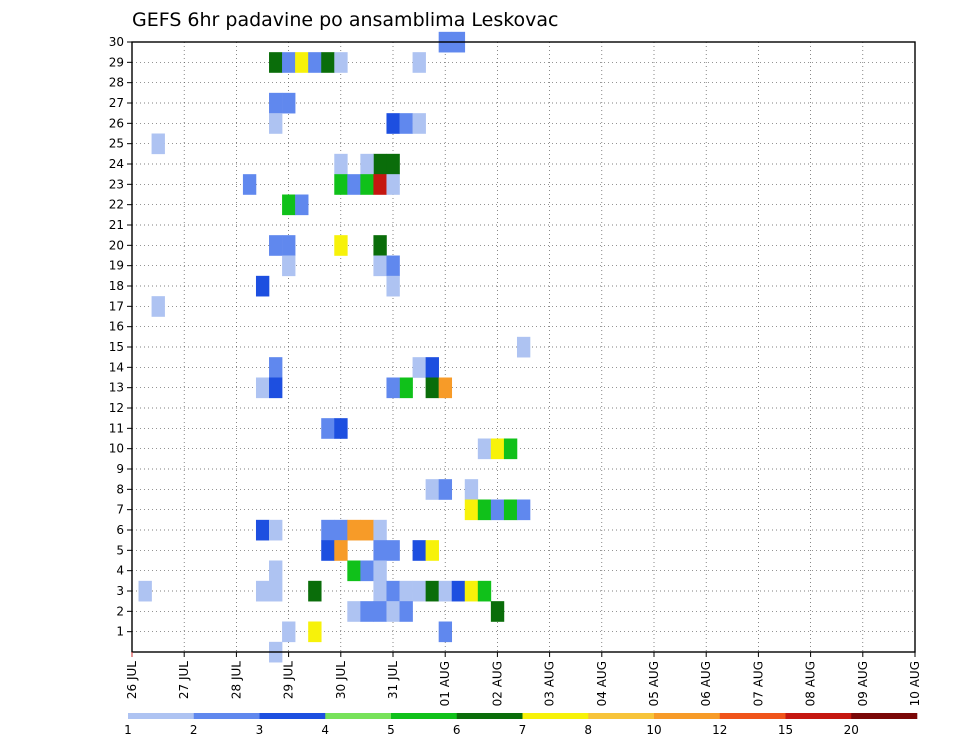 This screenshot has width=960, height=742. Describe the element at coordinates (120, 550) in the screenshot. I see `y-tick-label: 5` at that location.